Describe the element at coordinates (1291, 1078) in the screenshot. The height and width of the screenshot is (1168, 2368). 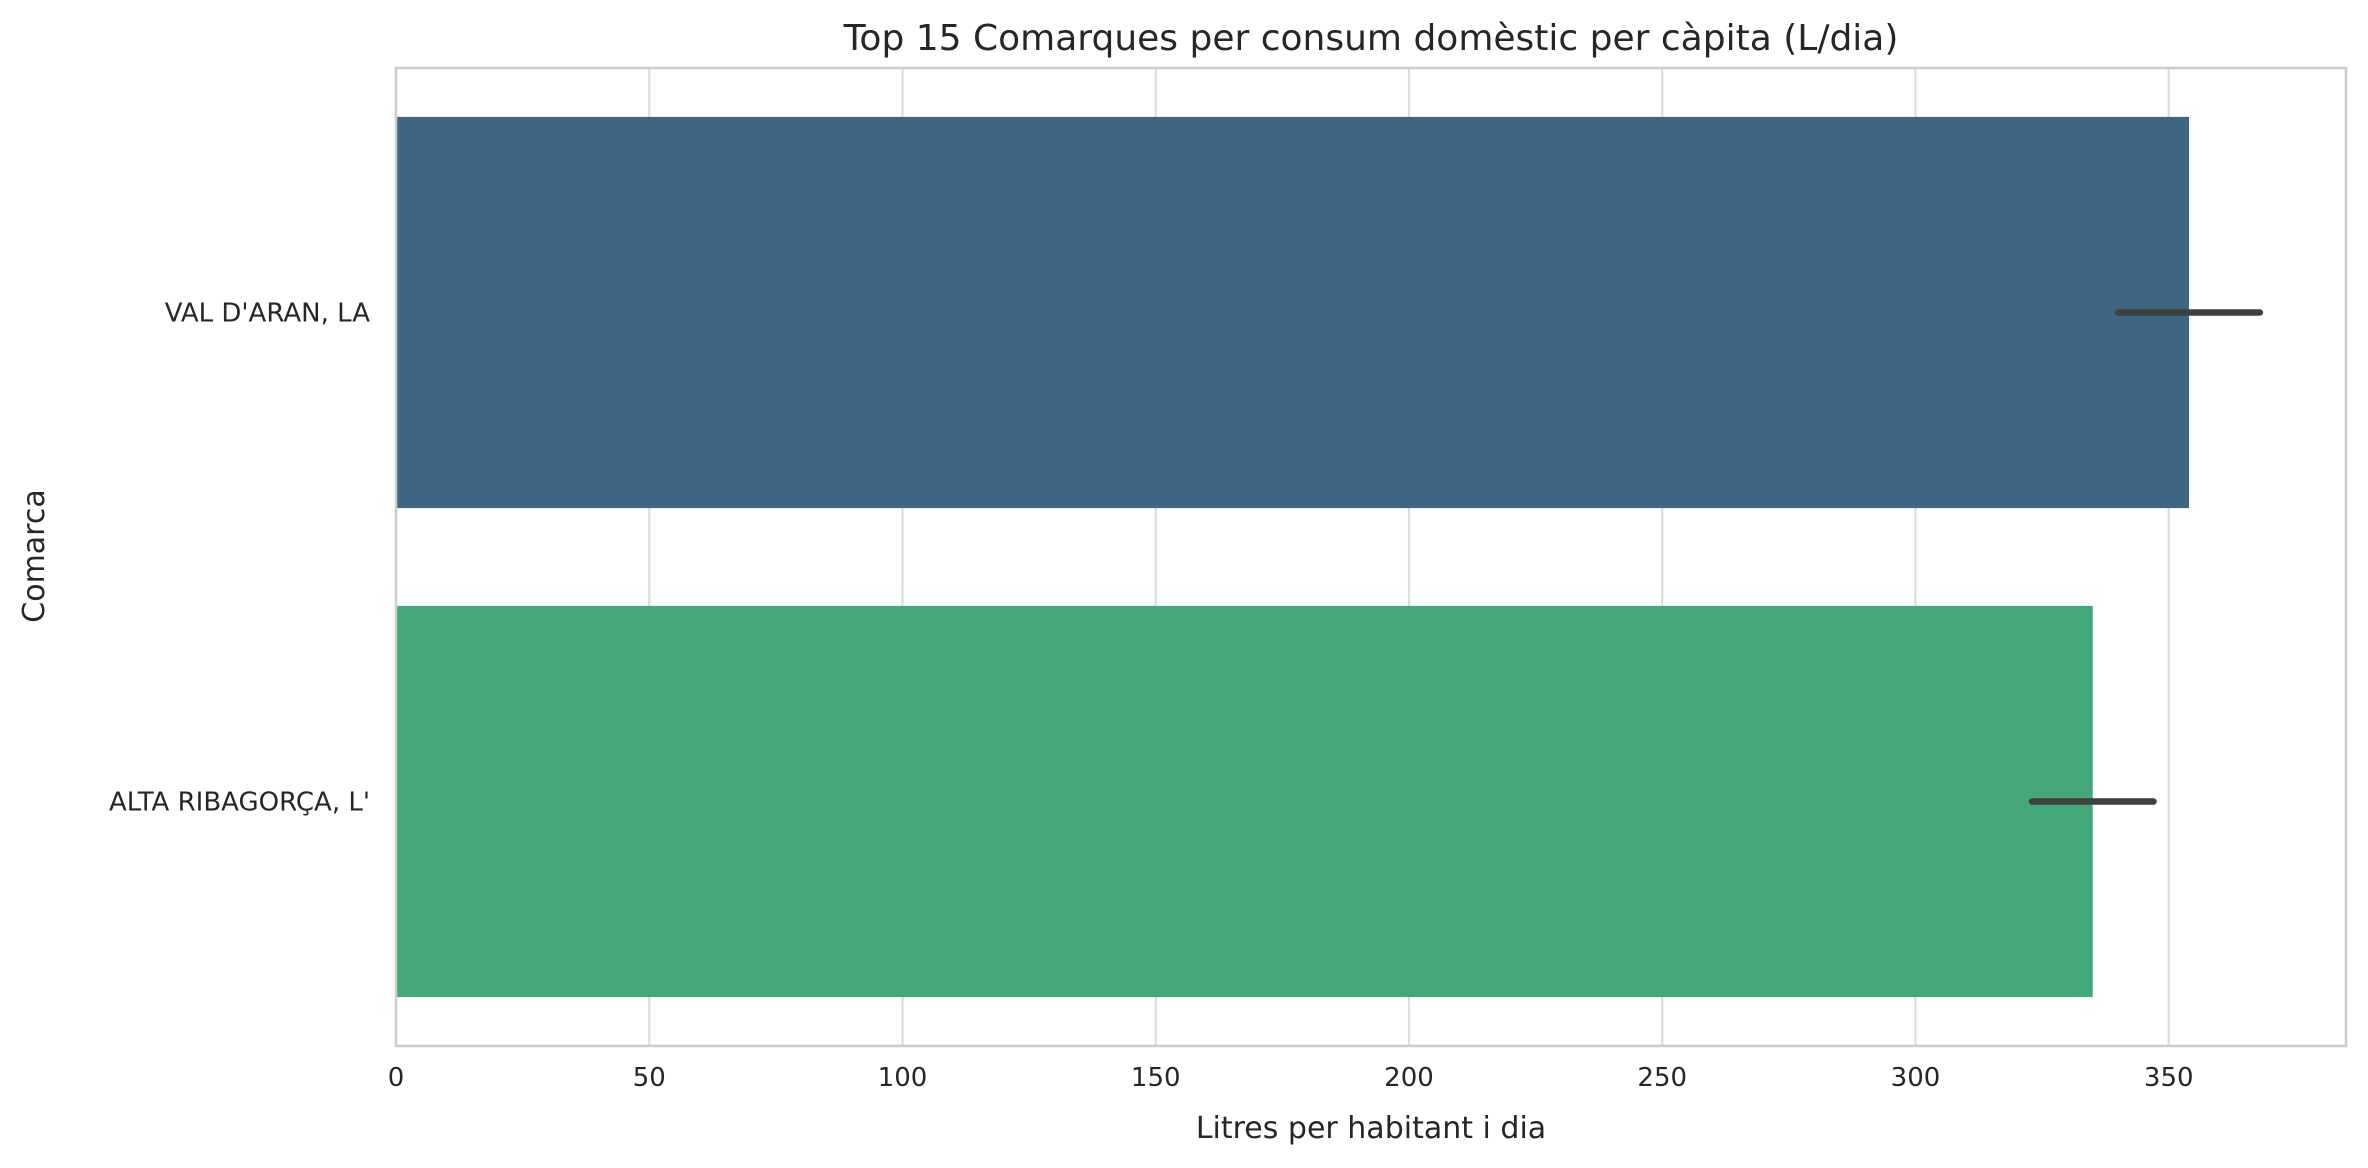
I see `x-tick-labels: 0 50 100 150 200 250 300 350` at that location.